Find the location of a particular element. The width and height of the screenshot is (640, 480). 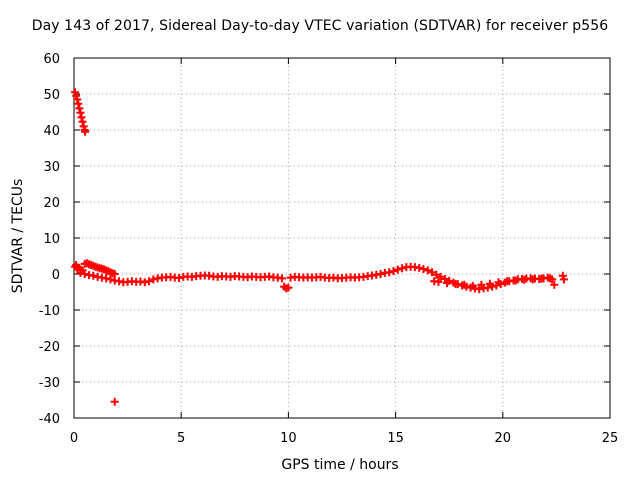

y-tick-label: 40 is located at coordinates (51, 131).